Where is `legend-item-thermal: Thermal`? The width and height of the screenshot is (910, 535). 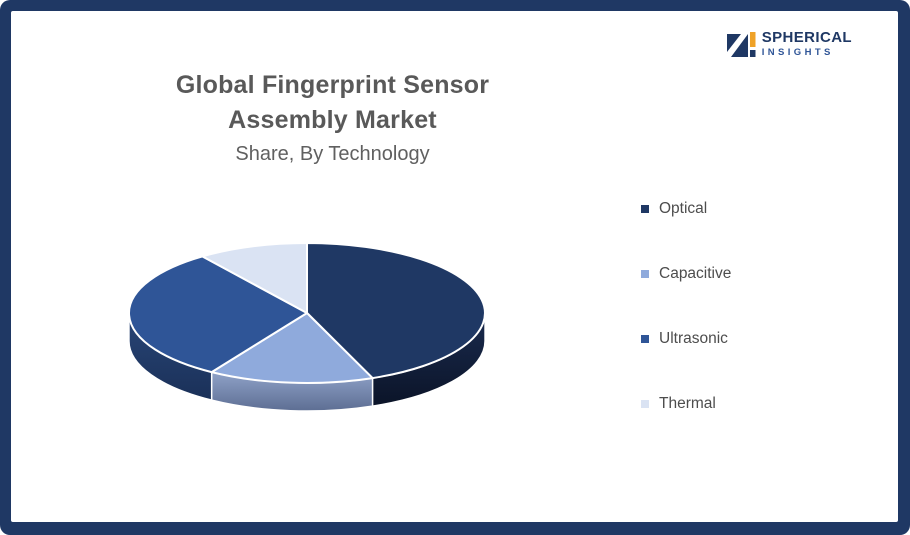 legend-item-thermal: Thermal is located at coordinates (686, 404).